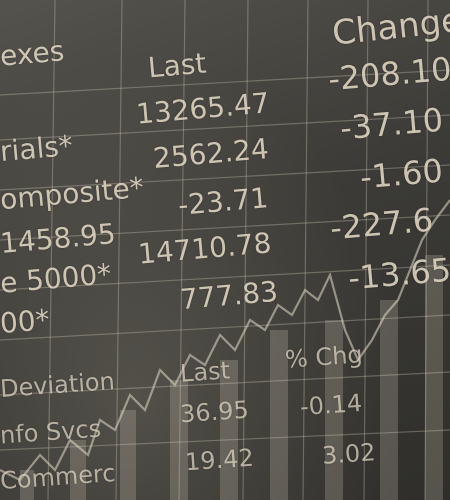 This screenshot has height=500, width=450. I want to click on row-2-change: -37.10, so click(391, 124).